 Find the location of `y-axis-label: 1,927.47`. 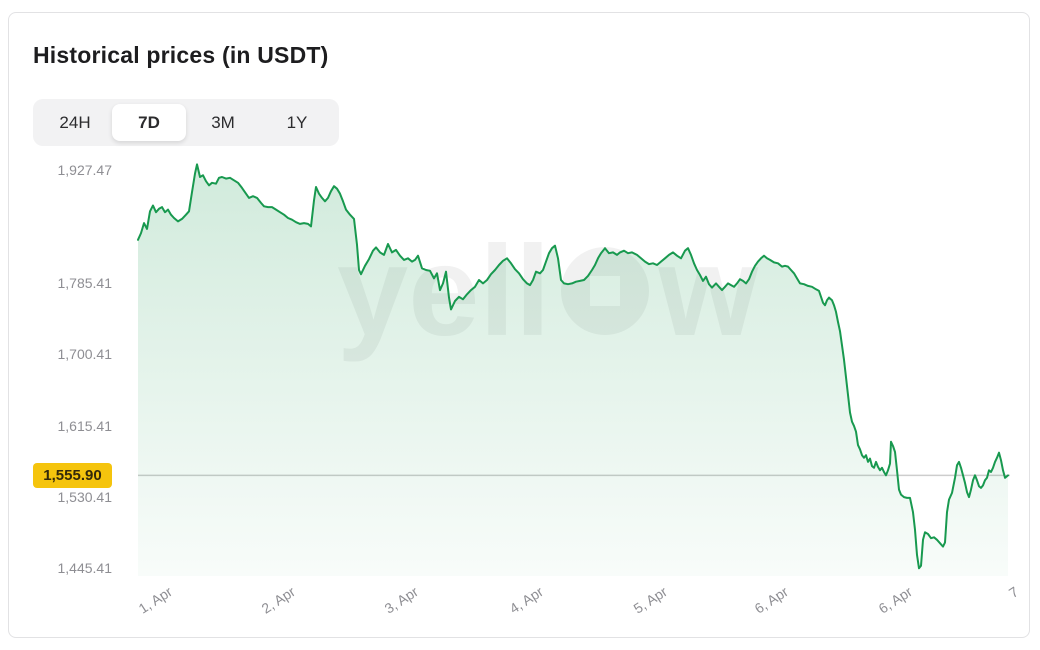

y-axis-label: 1,927.47 is located at coordinates (85, 170).